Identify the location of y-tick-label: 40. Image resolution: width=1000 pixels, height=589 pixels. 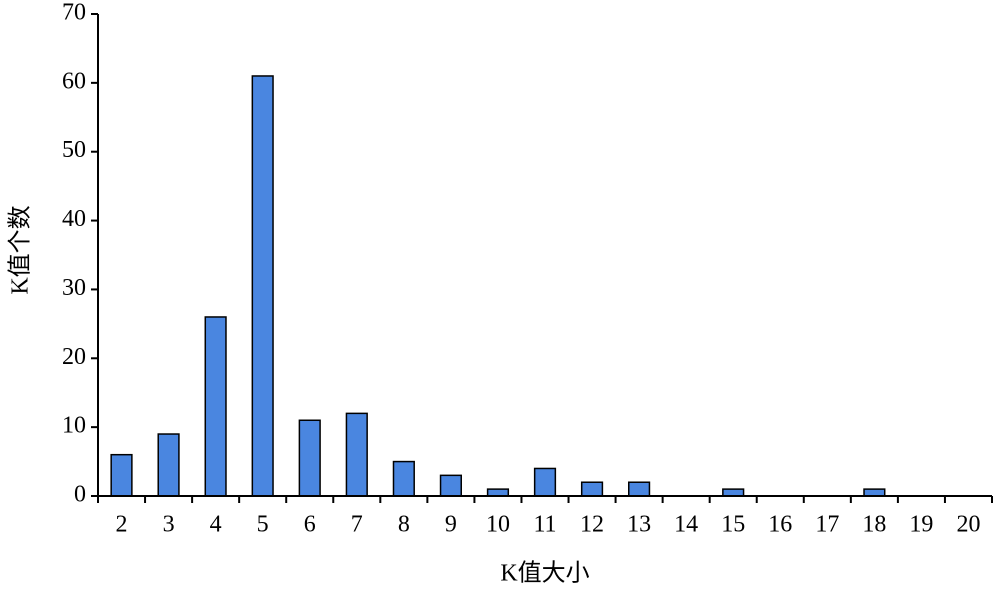
(74, 219).